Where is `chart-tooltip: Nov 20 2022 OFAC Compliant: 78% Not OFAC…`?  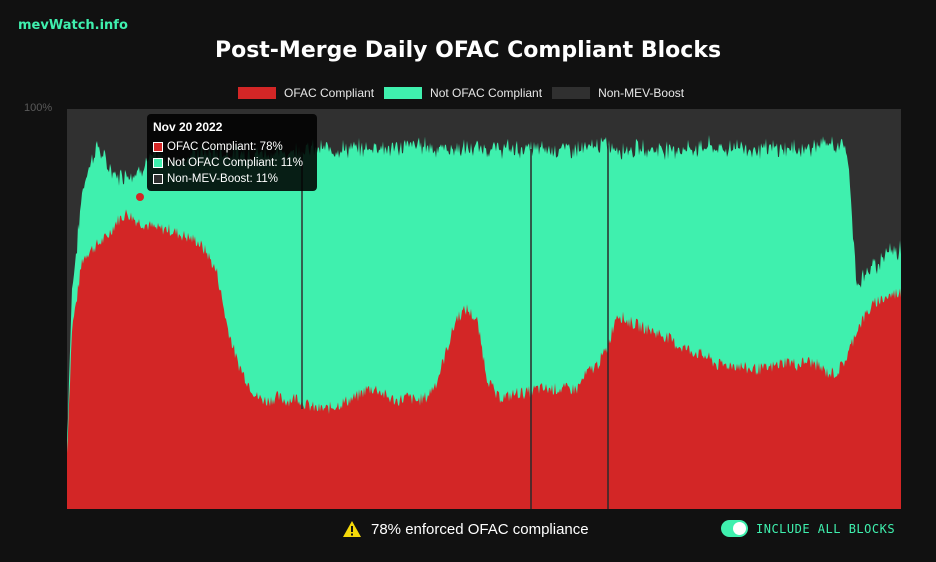 chart-tooltip: Nov 20 2022 OFAC Compliant: 78% Not OFAC… is located at coordinates (232, 152).